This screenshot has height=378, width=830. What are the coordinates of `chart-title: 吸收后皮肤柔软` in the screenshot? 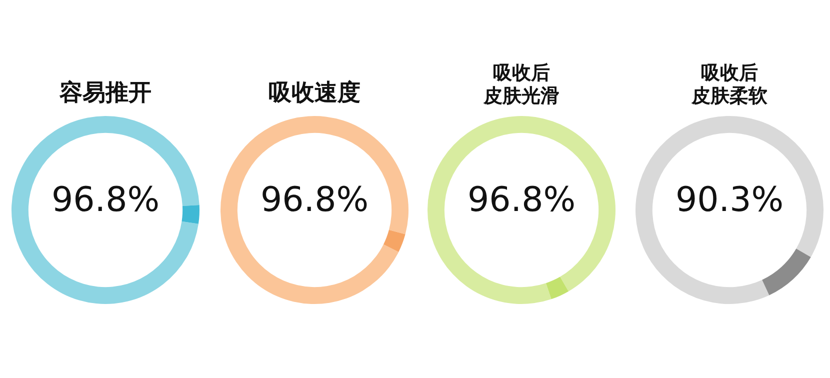 It's located at (730, 85).